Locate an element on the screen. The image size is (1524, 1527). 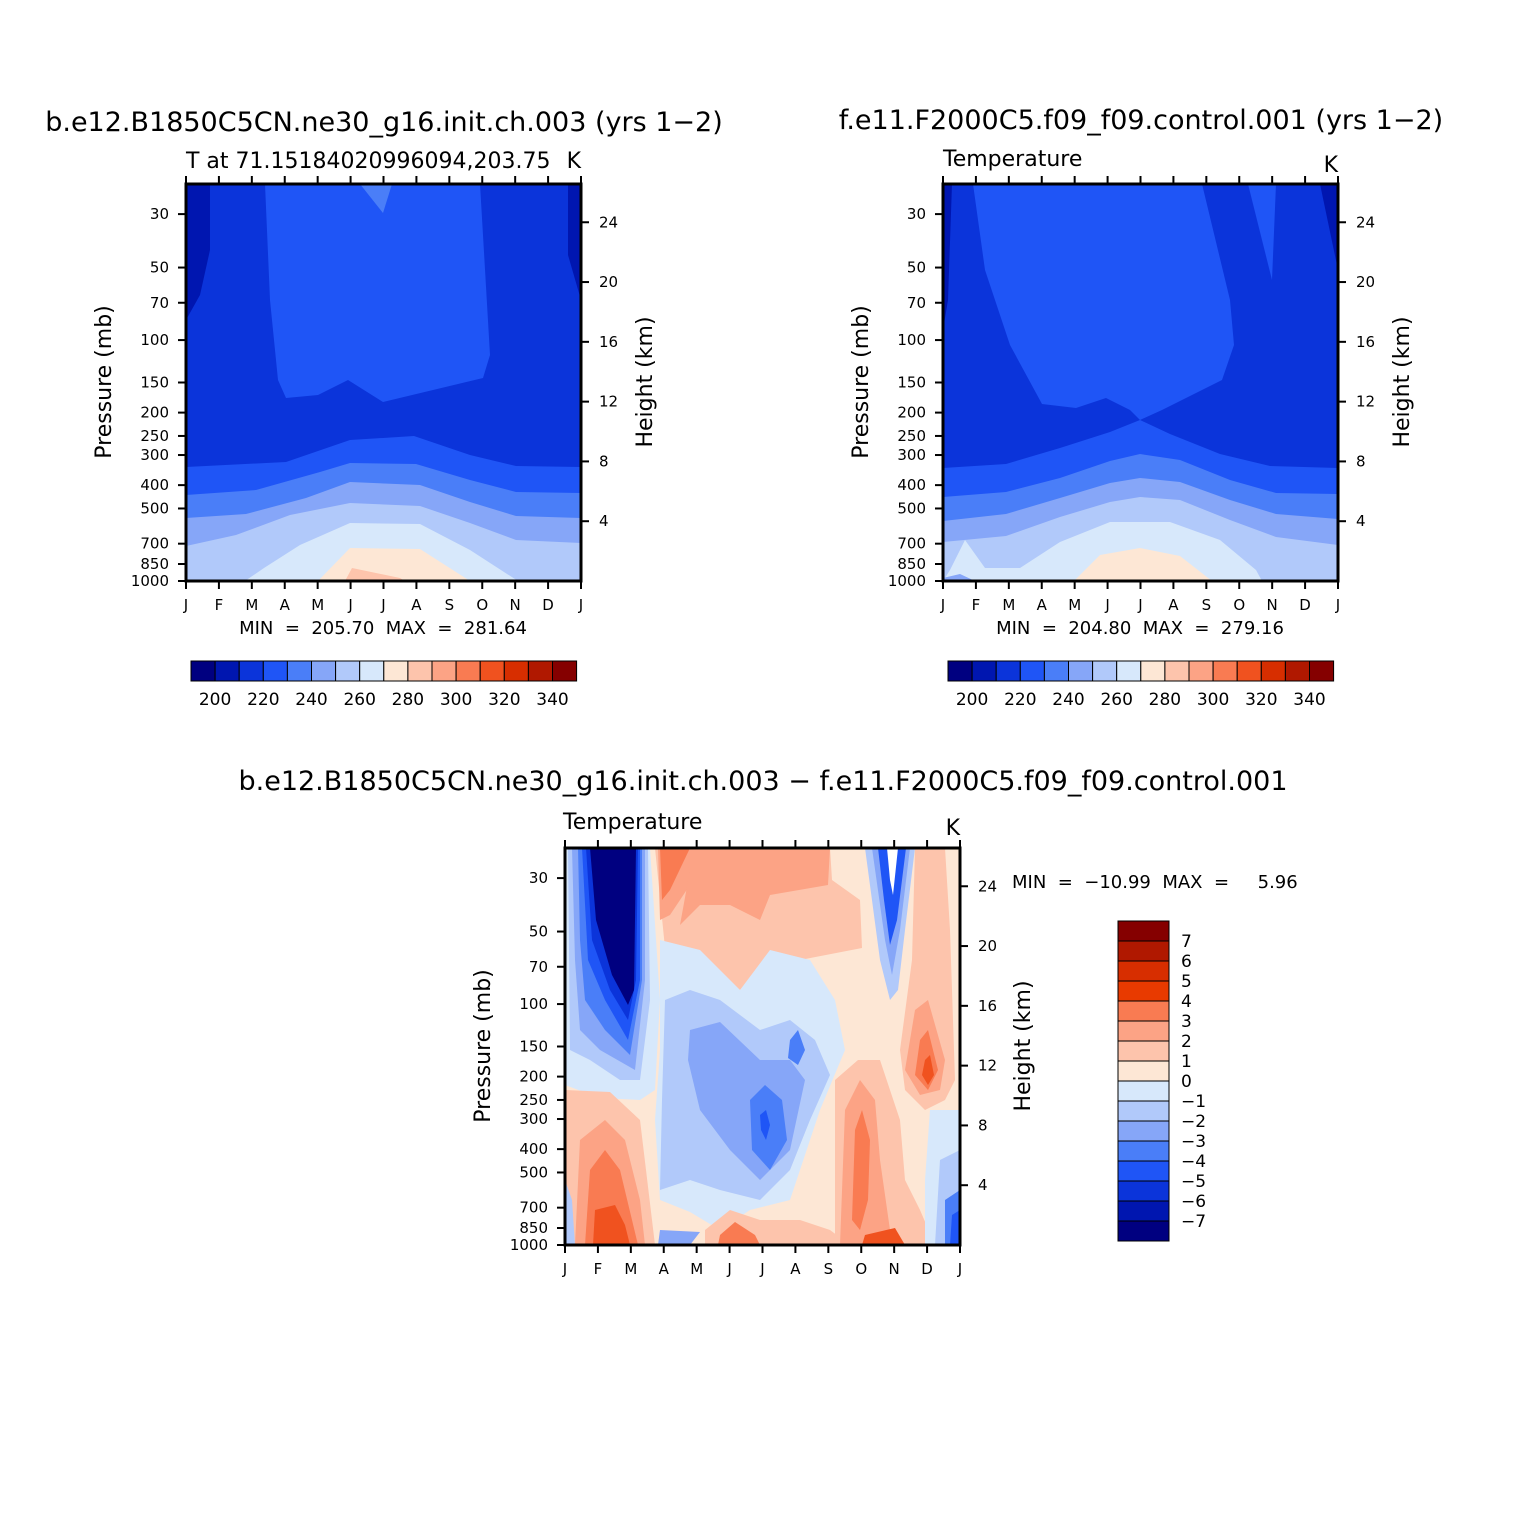
panel-3-ytick-label-8: 400 is located at coordinates (533, 1149).